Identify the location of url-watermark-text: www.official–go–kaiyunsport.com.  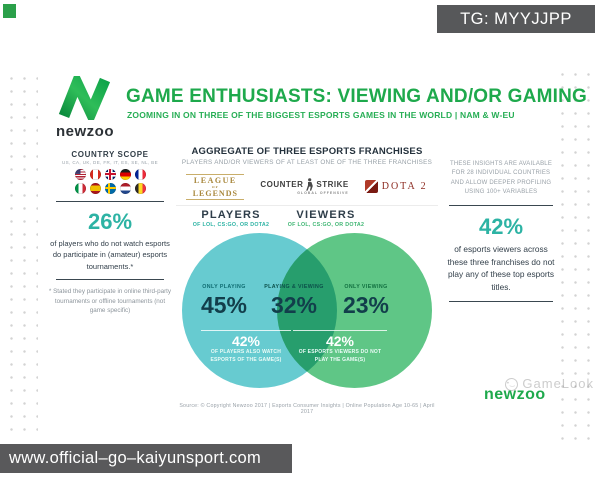
(135, 458).